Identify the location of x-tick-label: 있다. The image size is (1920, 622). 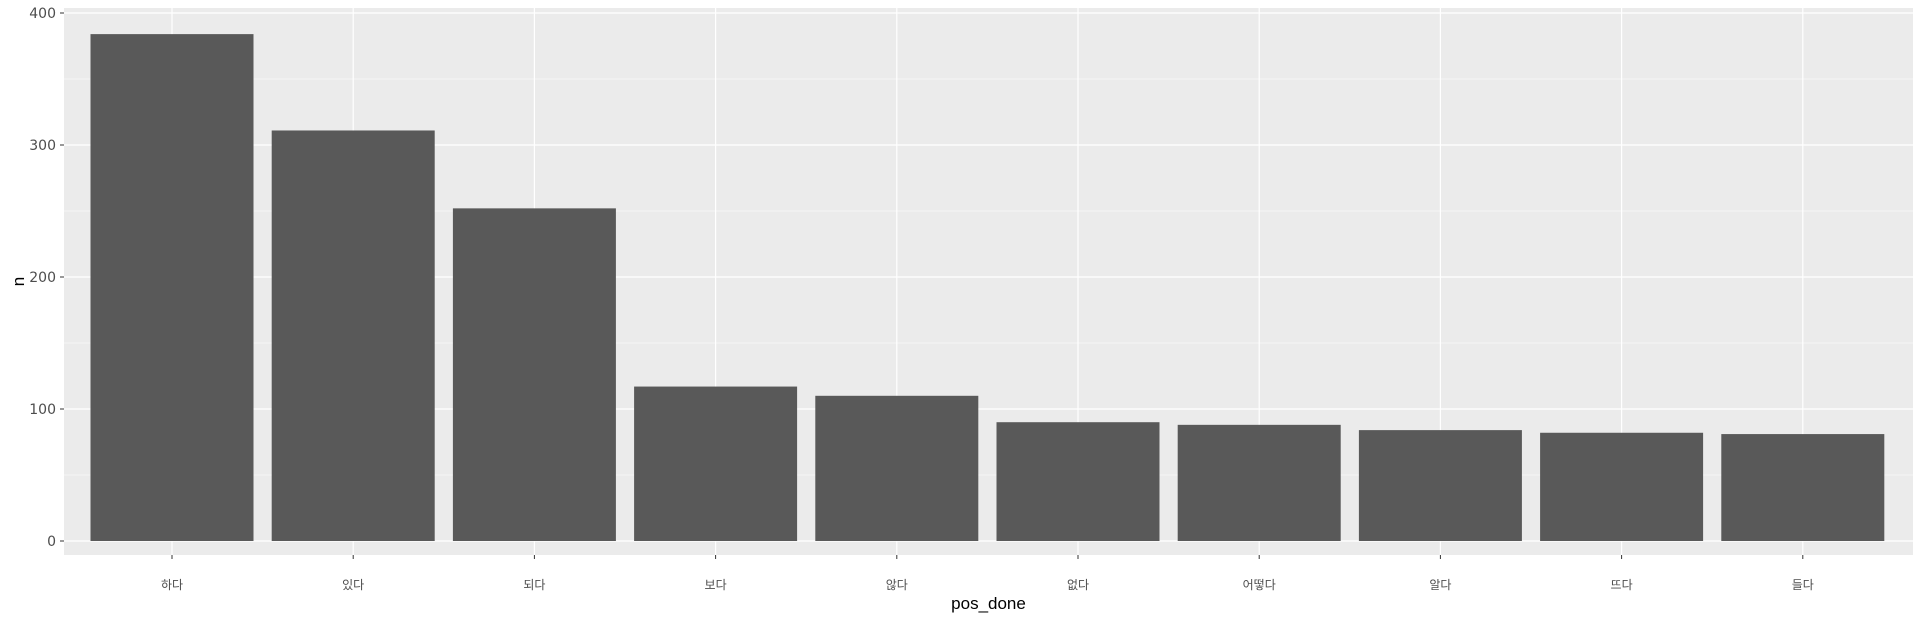
(353, 585).